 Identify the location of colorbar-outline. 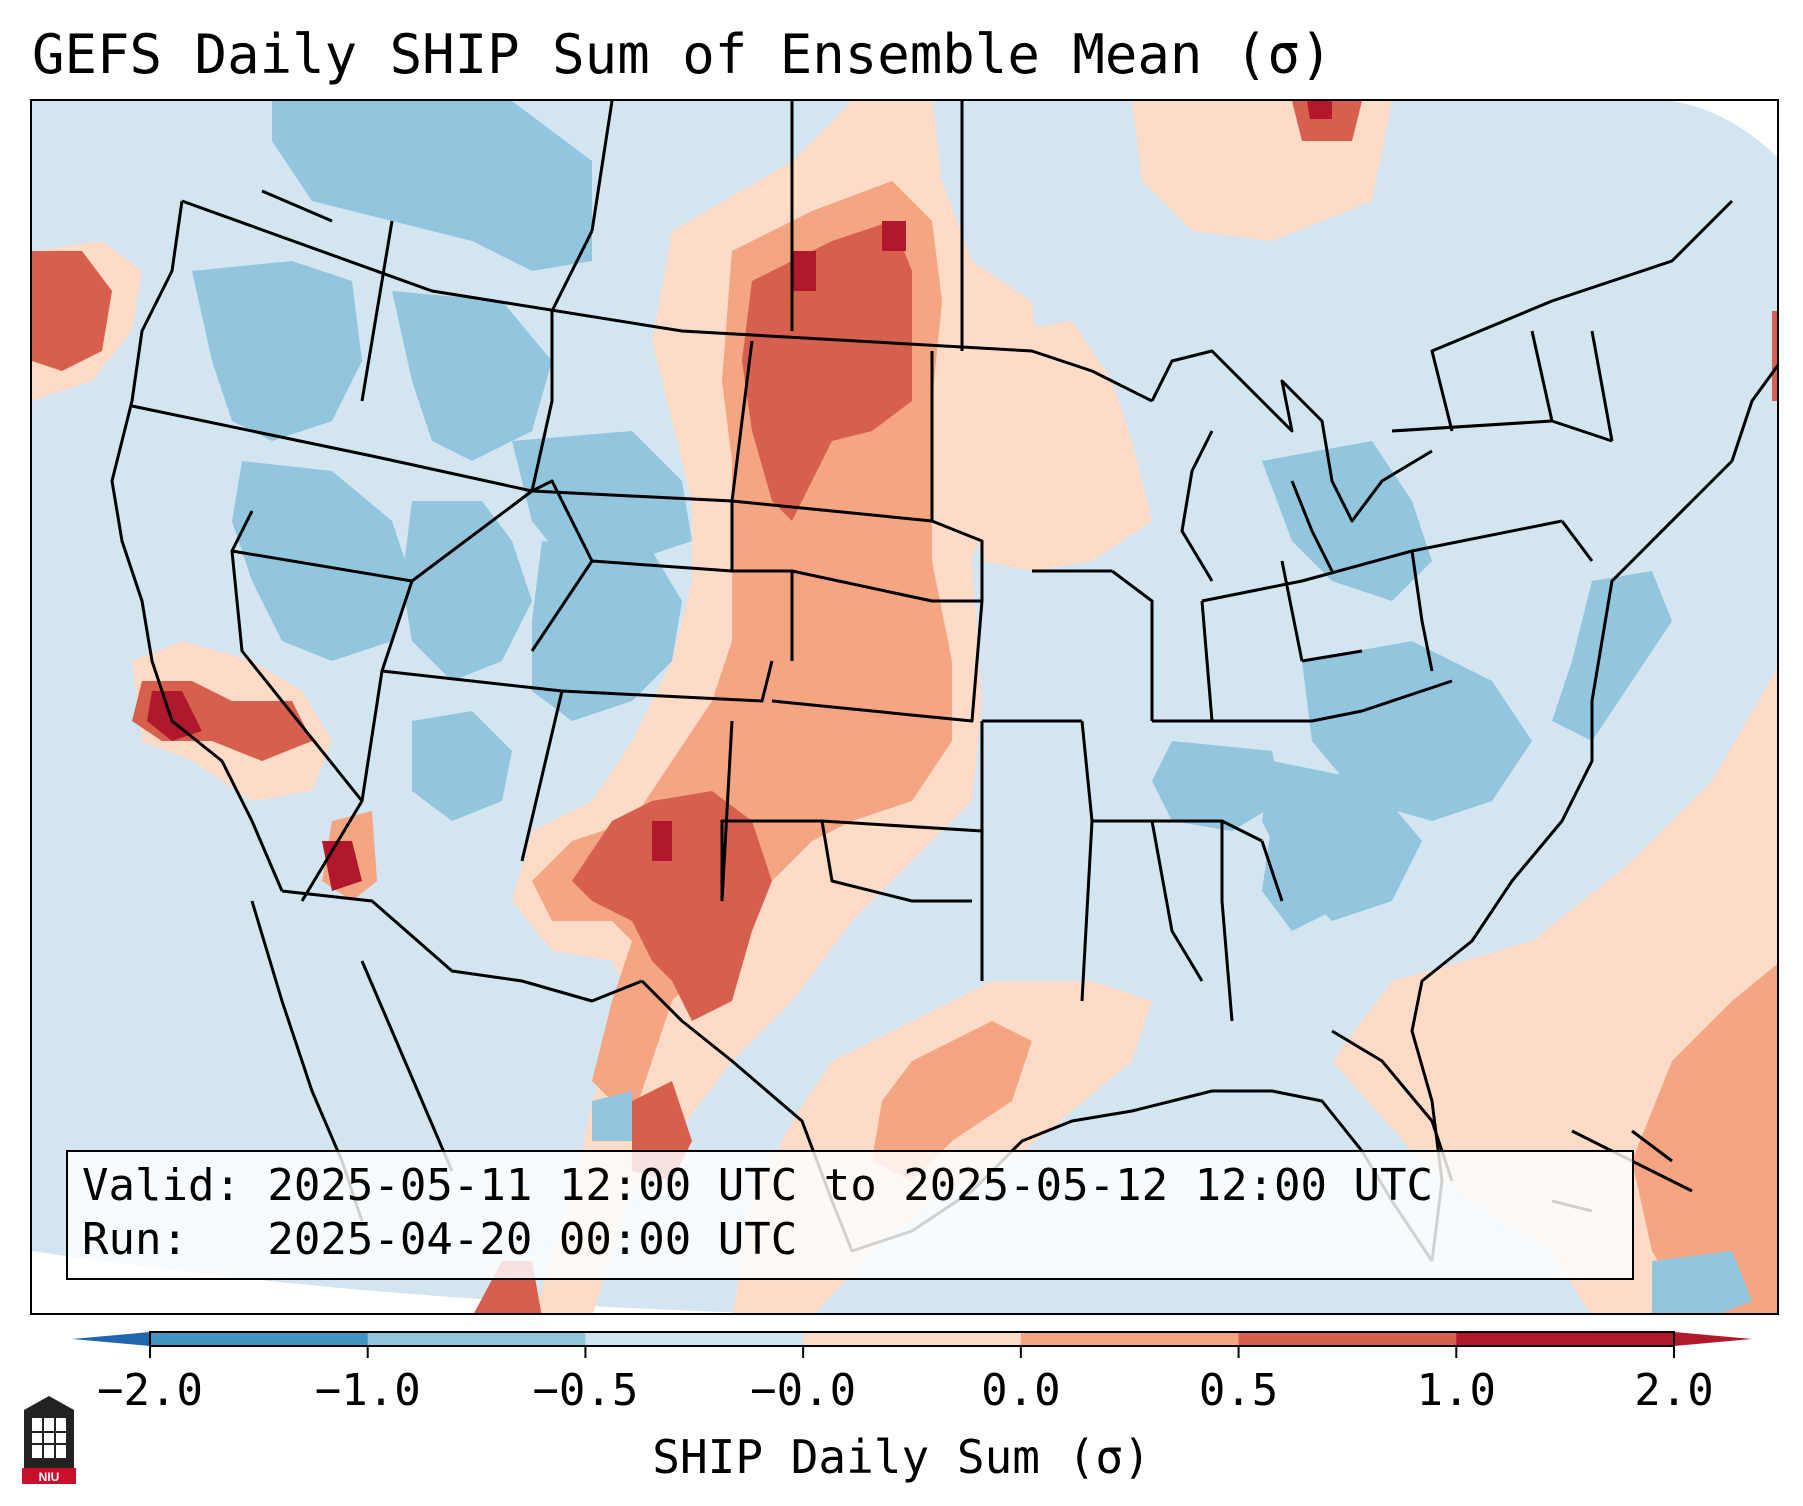
(912, 1339).